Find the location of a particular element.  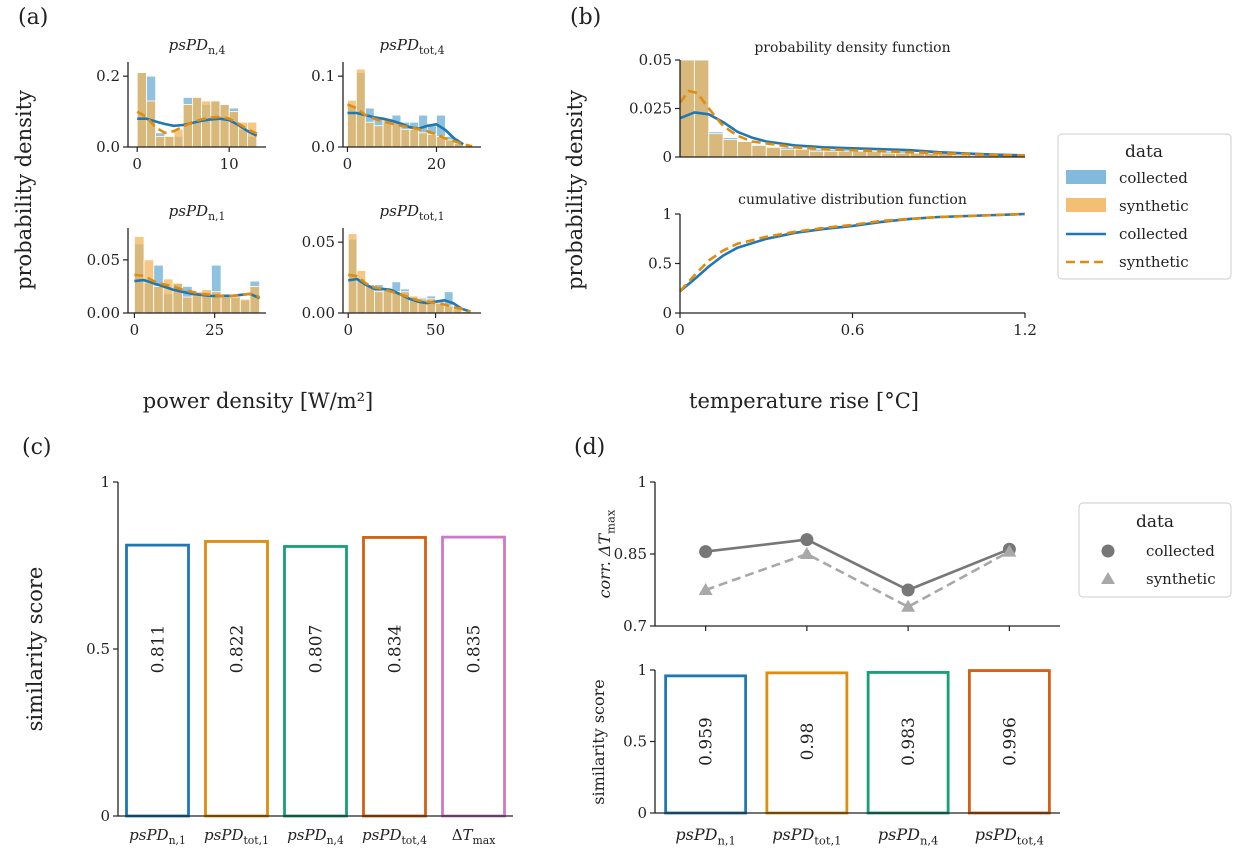

b2-line-collected is located at coordinates (852, 252).